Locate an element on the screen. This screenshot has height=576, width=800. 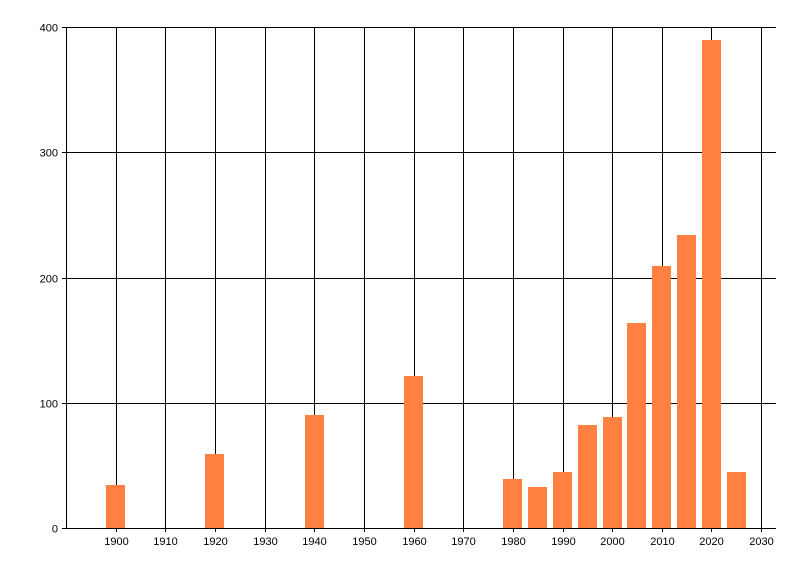
x-tick-label-2000: 2000 is located at coordinates (612, 542).